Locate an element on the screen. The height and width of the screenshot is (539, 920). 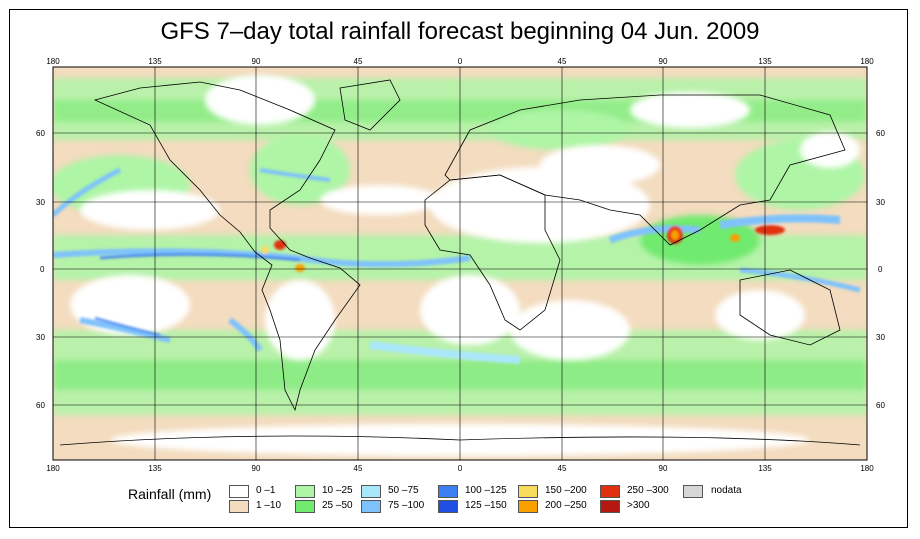
legend-label: 125 –150 is located at coordinates (486, 505).